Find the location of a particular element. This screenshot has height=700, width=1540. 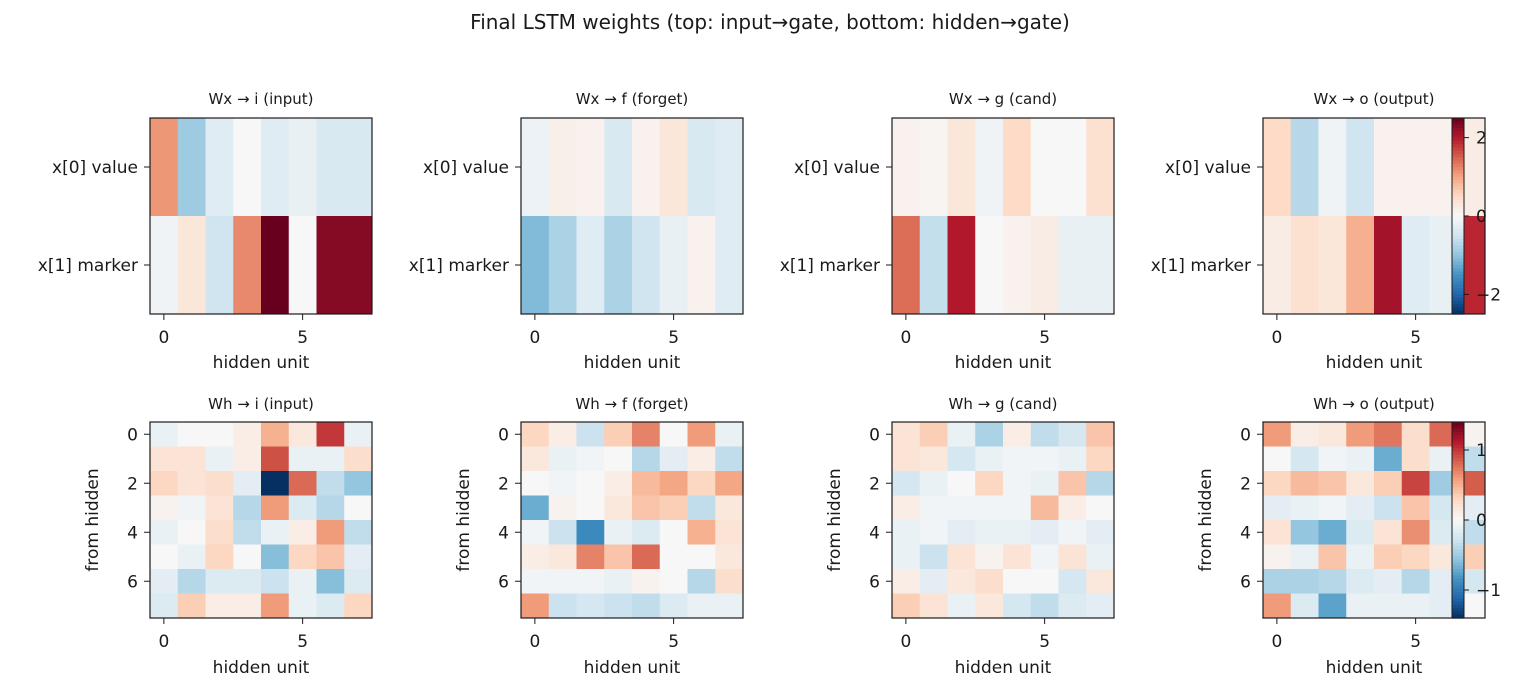

colorbar-tick-label: 0 is located at coordinates (1481, 217).